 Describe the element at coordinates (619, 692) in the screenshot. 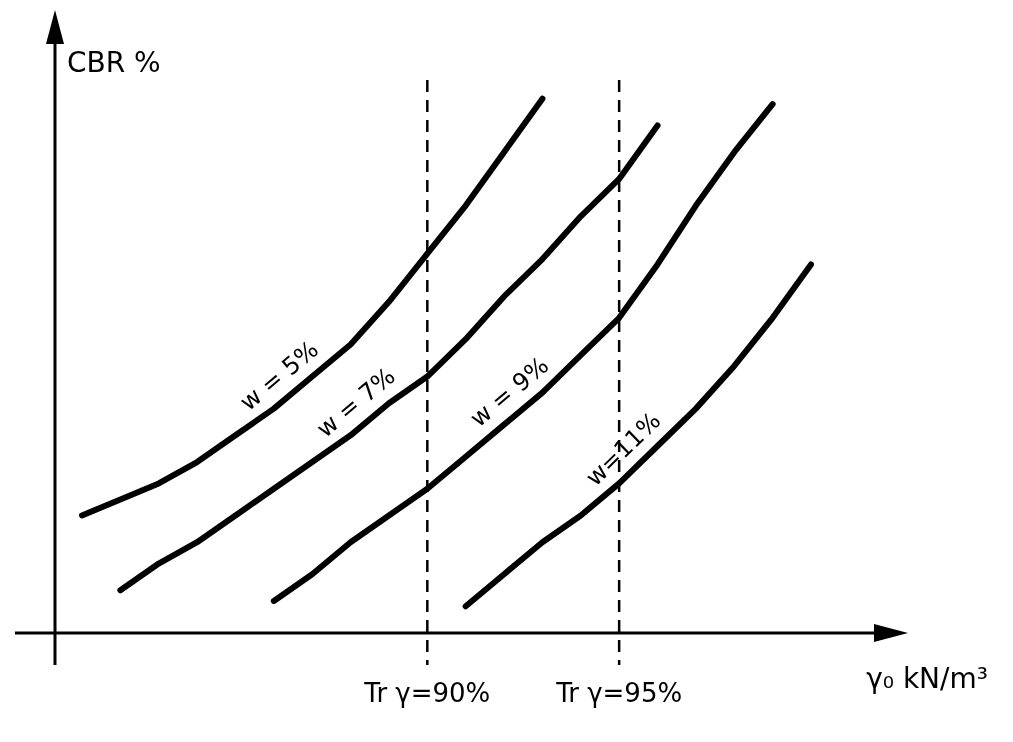

I see `text: Tr γ=95%` at that location.